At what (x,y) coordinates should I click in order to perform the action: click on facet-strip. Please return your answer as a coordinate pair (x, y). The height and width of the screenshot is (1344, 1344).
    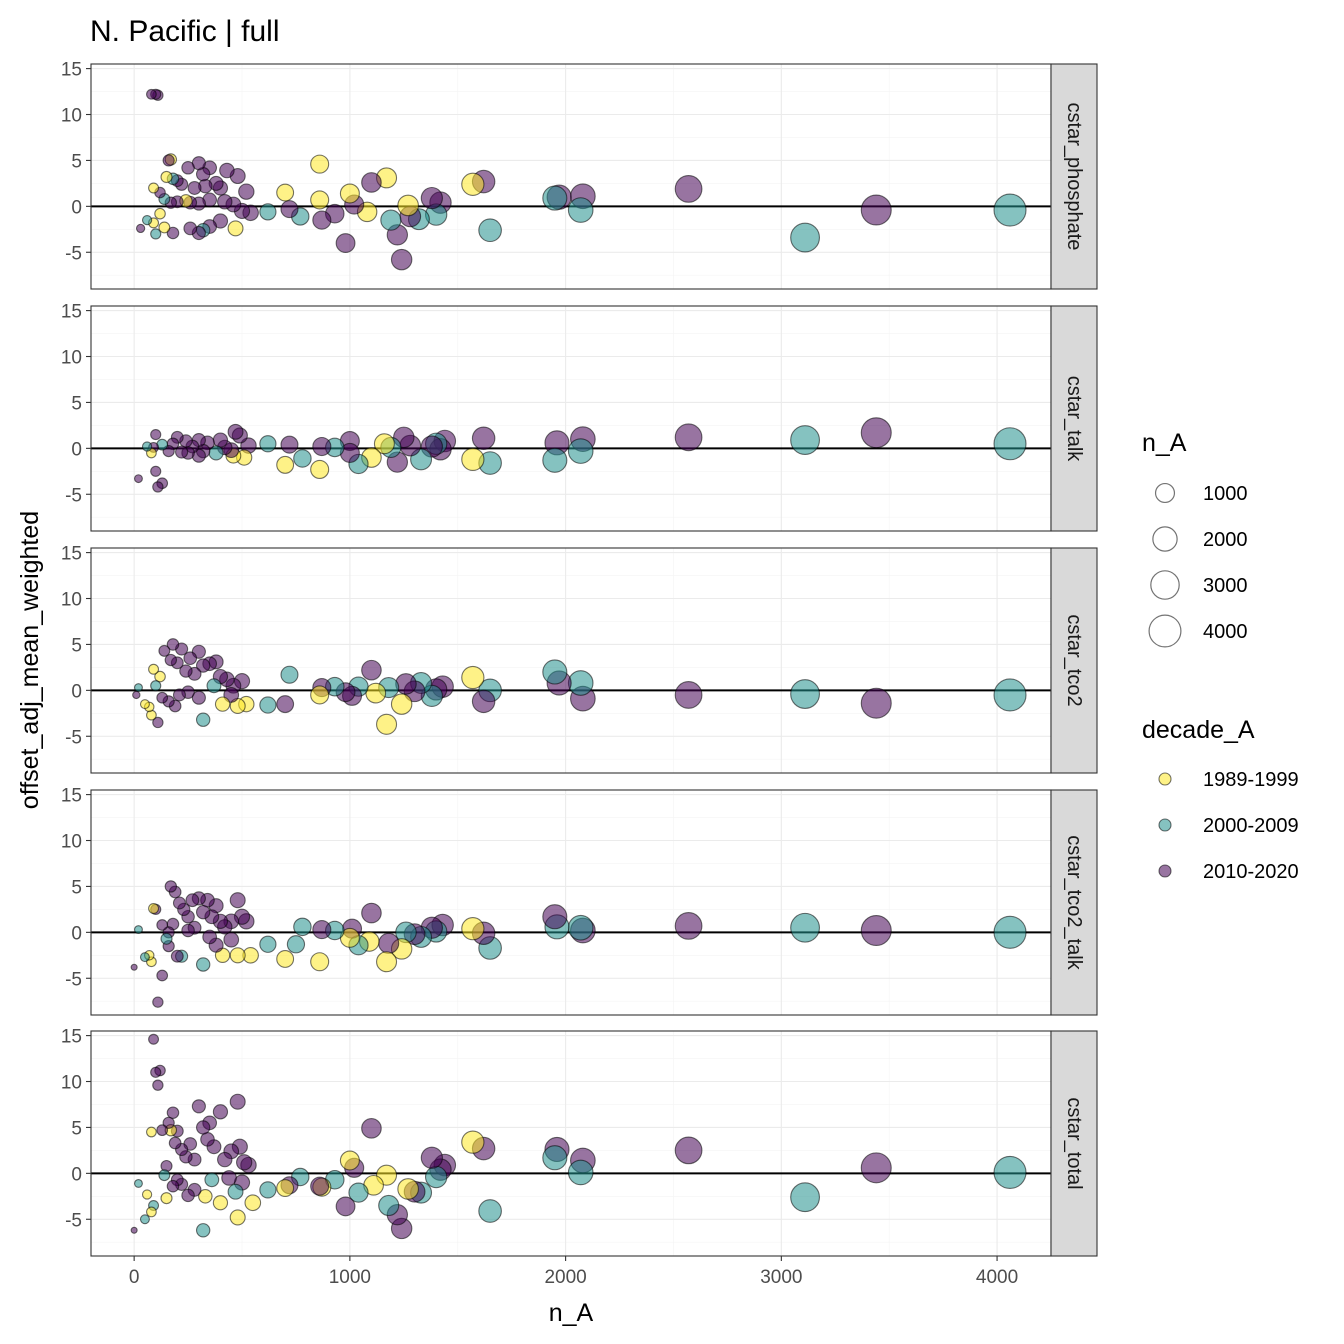
    Looking at the image, I should click on (1074, 418).